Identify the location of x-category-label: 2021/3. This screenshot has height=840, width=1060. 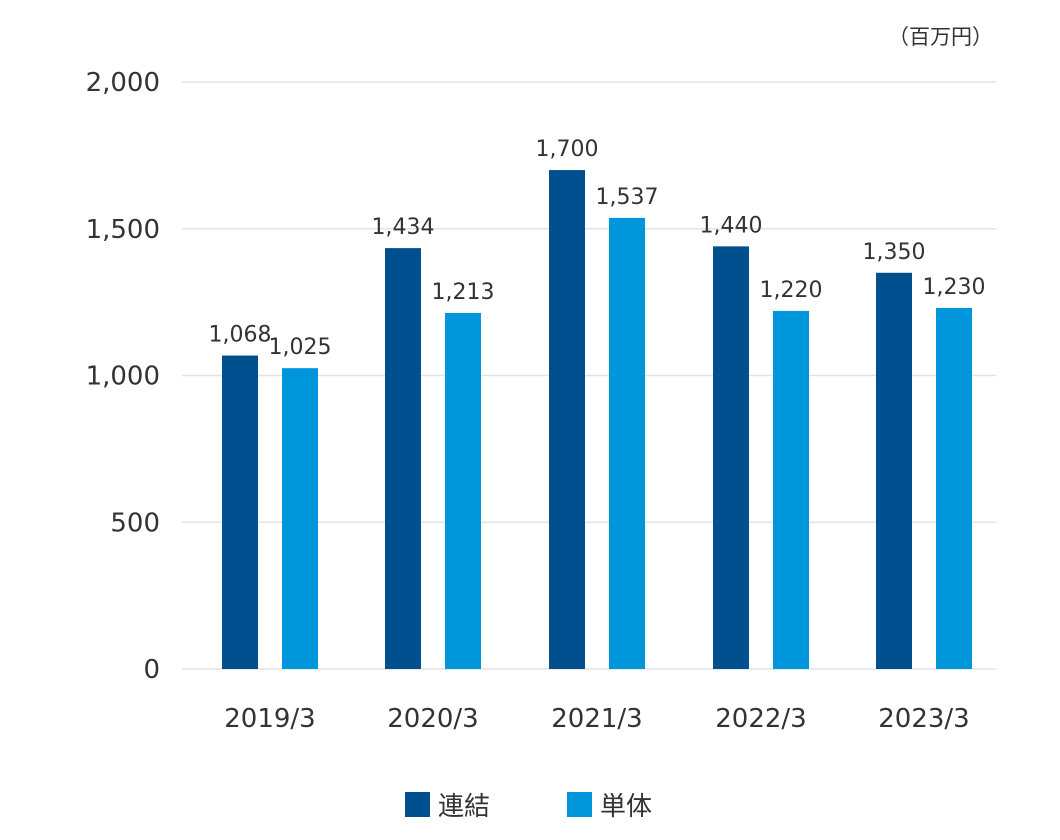
(596, 719).